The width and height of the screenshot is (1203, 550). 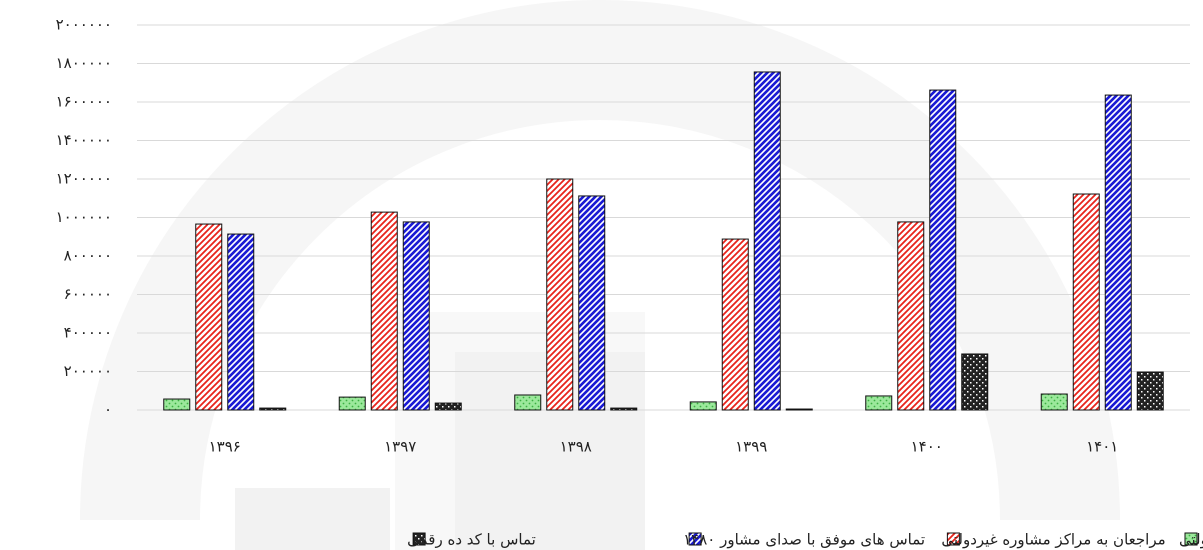 What do you see at coordinates (1053, 540) in the screenshot?
I see `legend-label: مراجعان به مراکز مشاوره غیردولتی` at bounding box center [1053, 540].